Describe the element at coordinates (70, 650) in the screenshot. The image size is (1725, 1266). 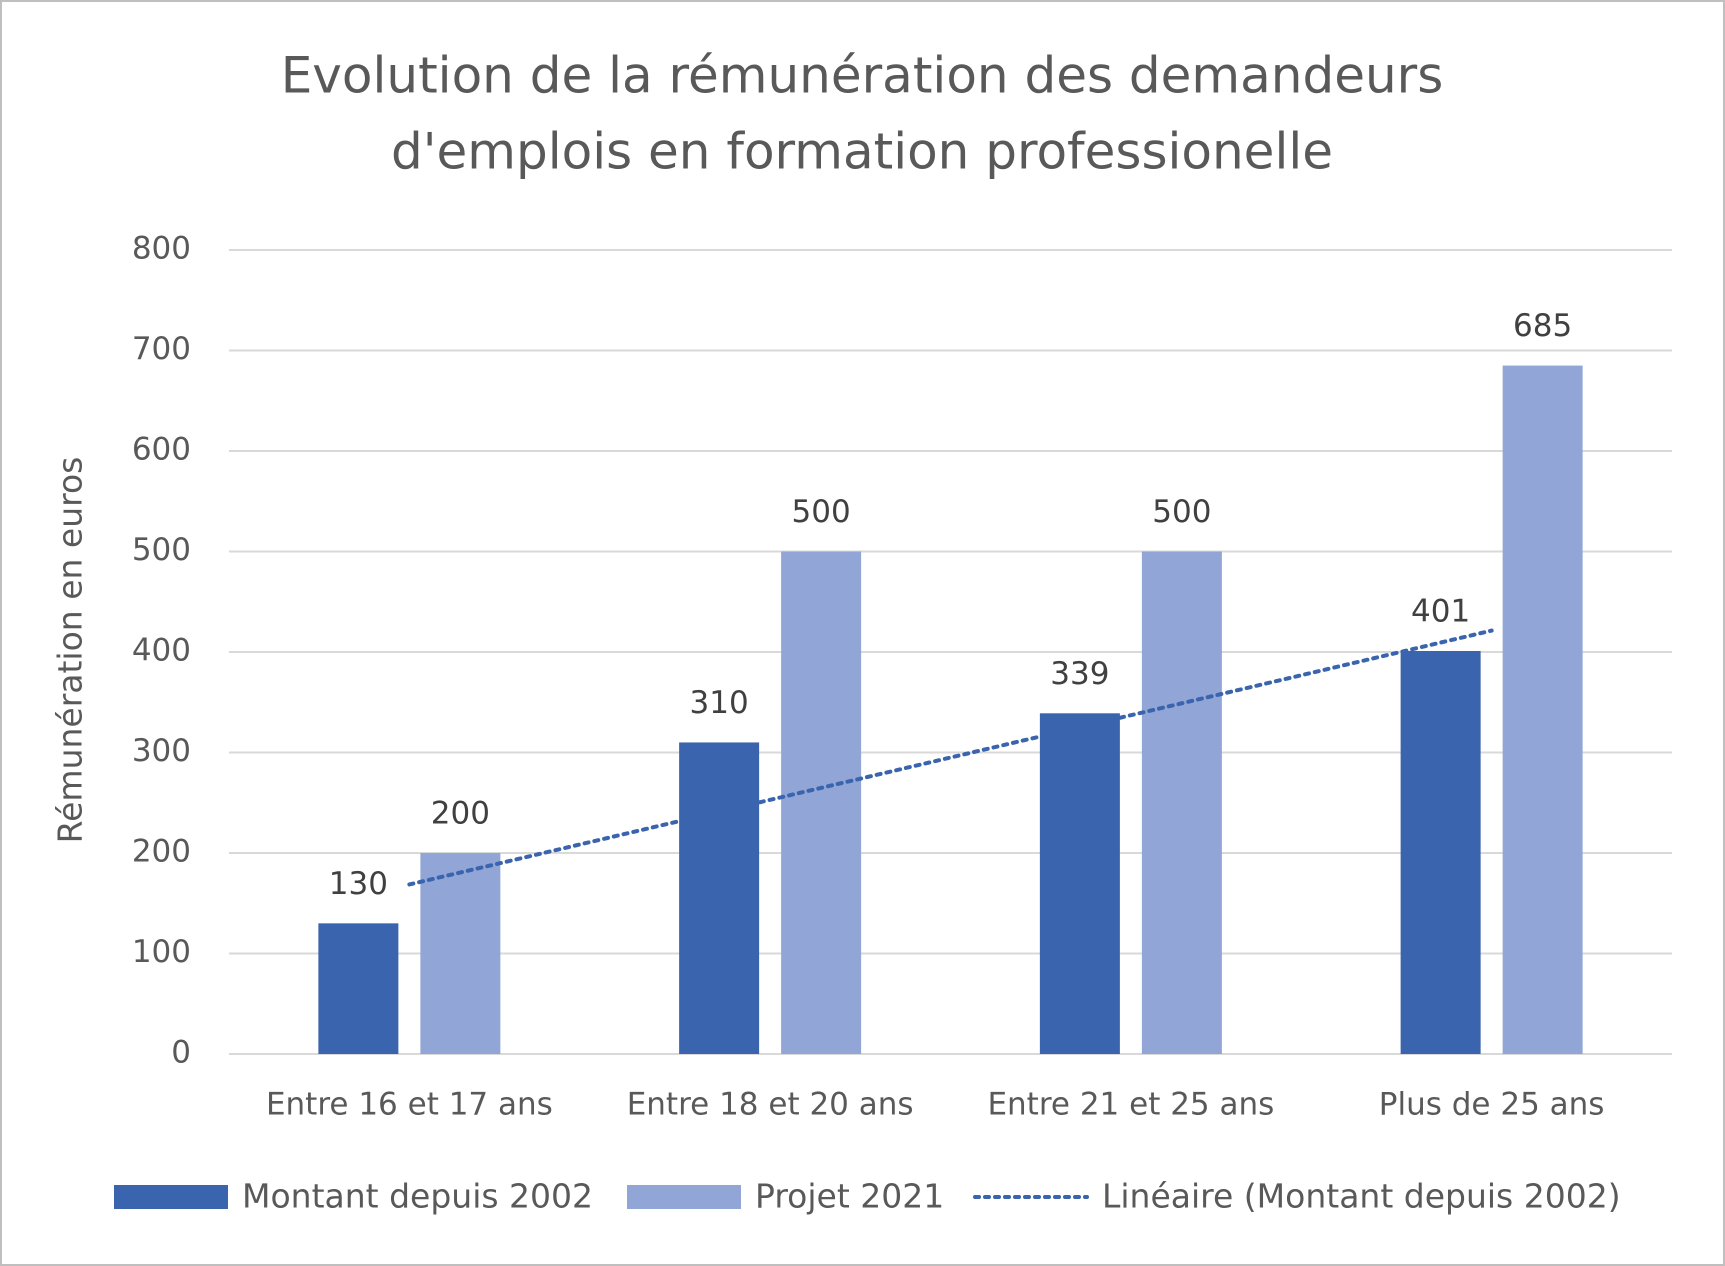
I see `y-axis-label: Rémunération en euros` at that location.